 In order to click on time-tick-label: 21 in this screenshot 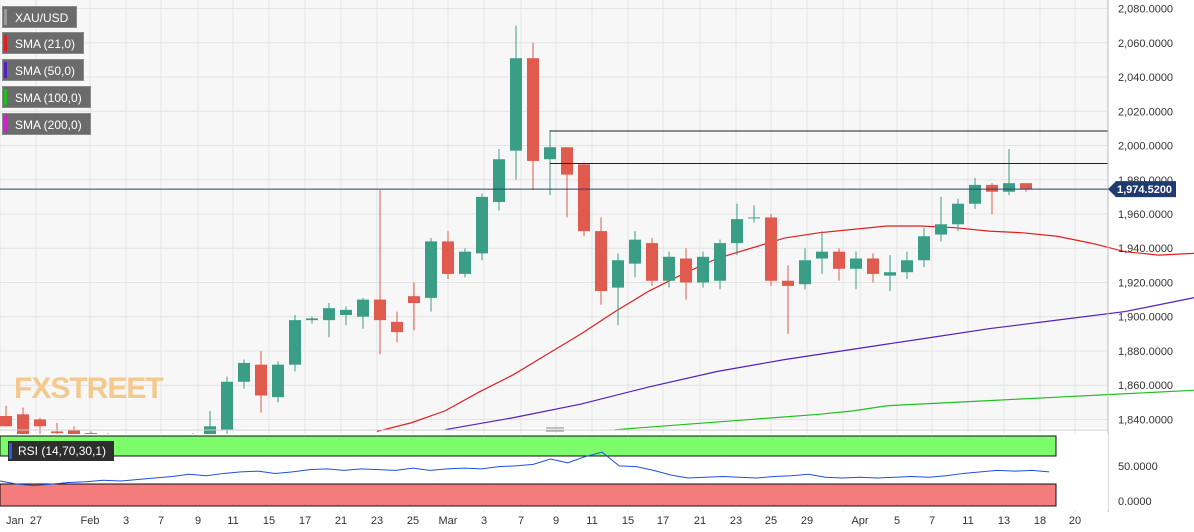, I will do `click(341, 521)`.